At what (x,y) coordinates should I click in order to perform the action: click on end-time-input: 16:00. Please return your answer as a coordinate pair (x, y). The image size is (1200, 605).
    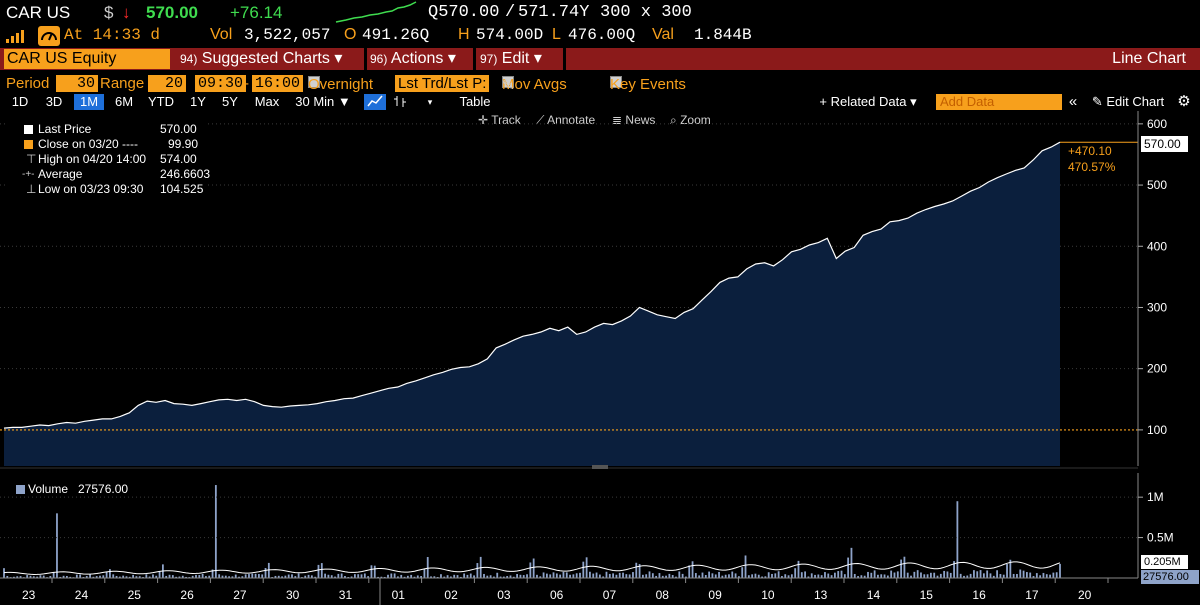
    Looking at the image, I should click on (278, 83).